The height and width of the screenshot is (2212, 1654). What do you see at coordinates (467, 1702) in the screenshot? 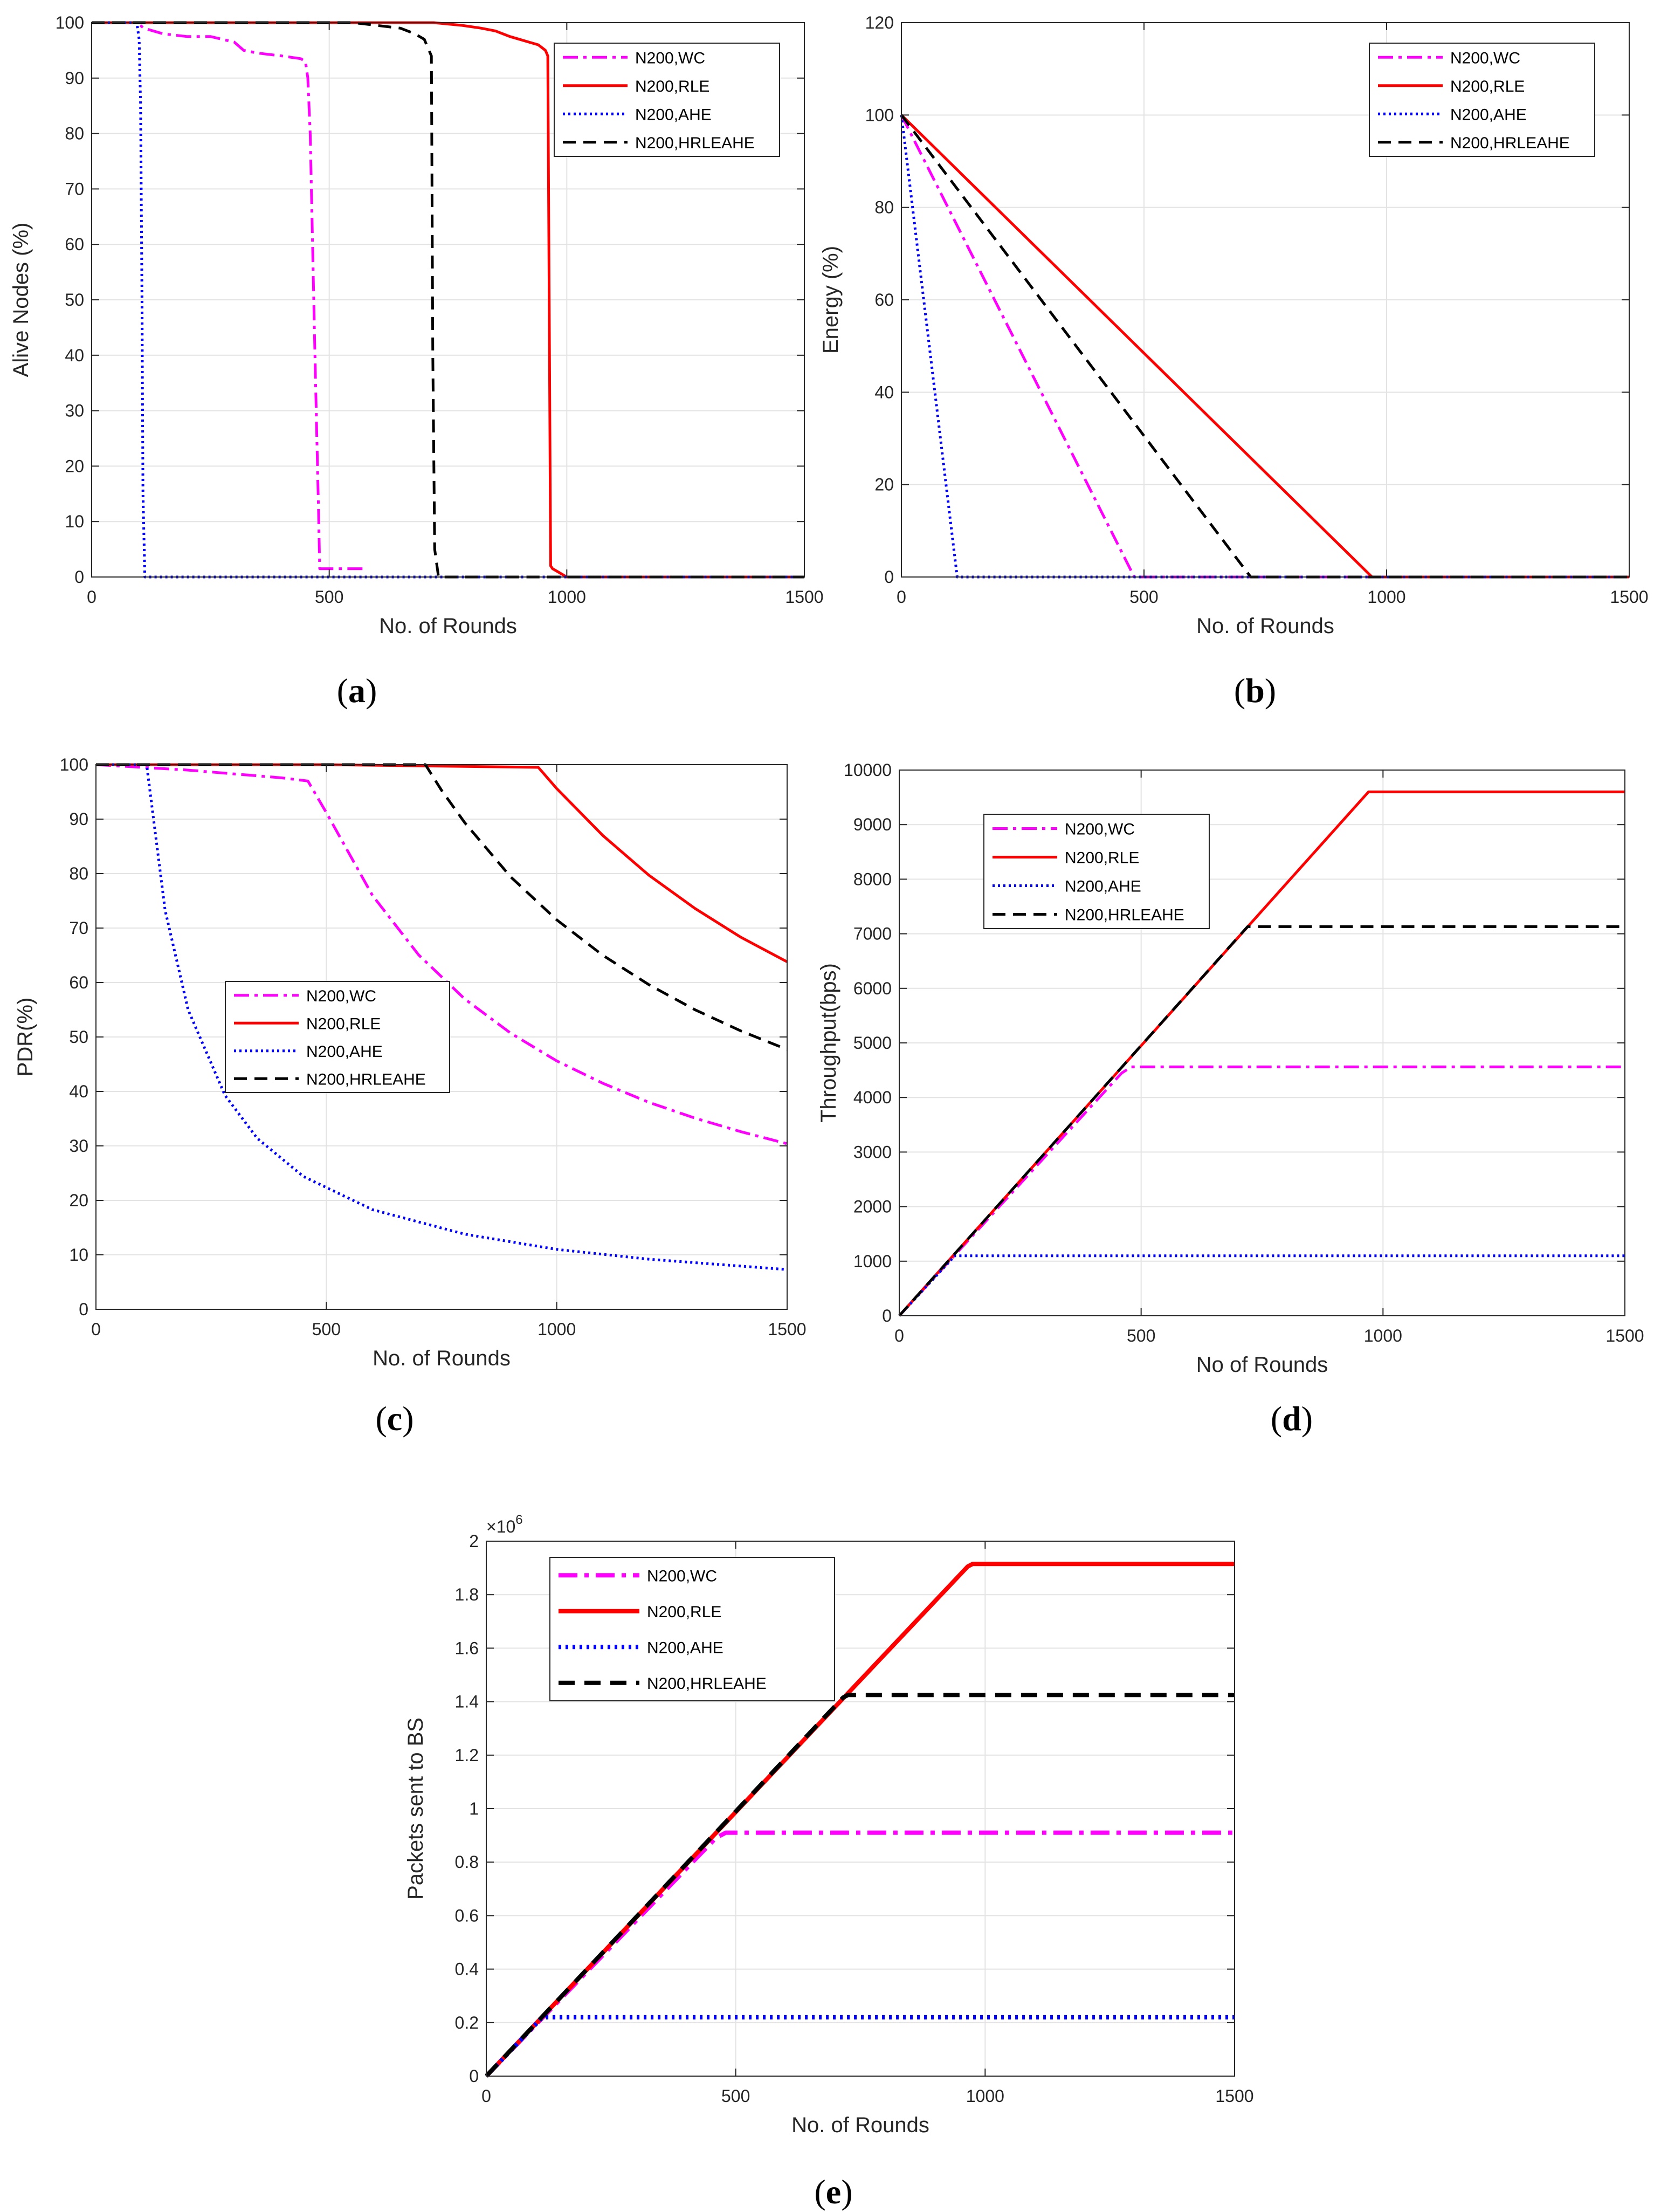
I see `y-tick-label: 1.4` at bounding box center [467, 1702].